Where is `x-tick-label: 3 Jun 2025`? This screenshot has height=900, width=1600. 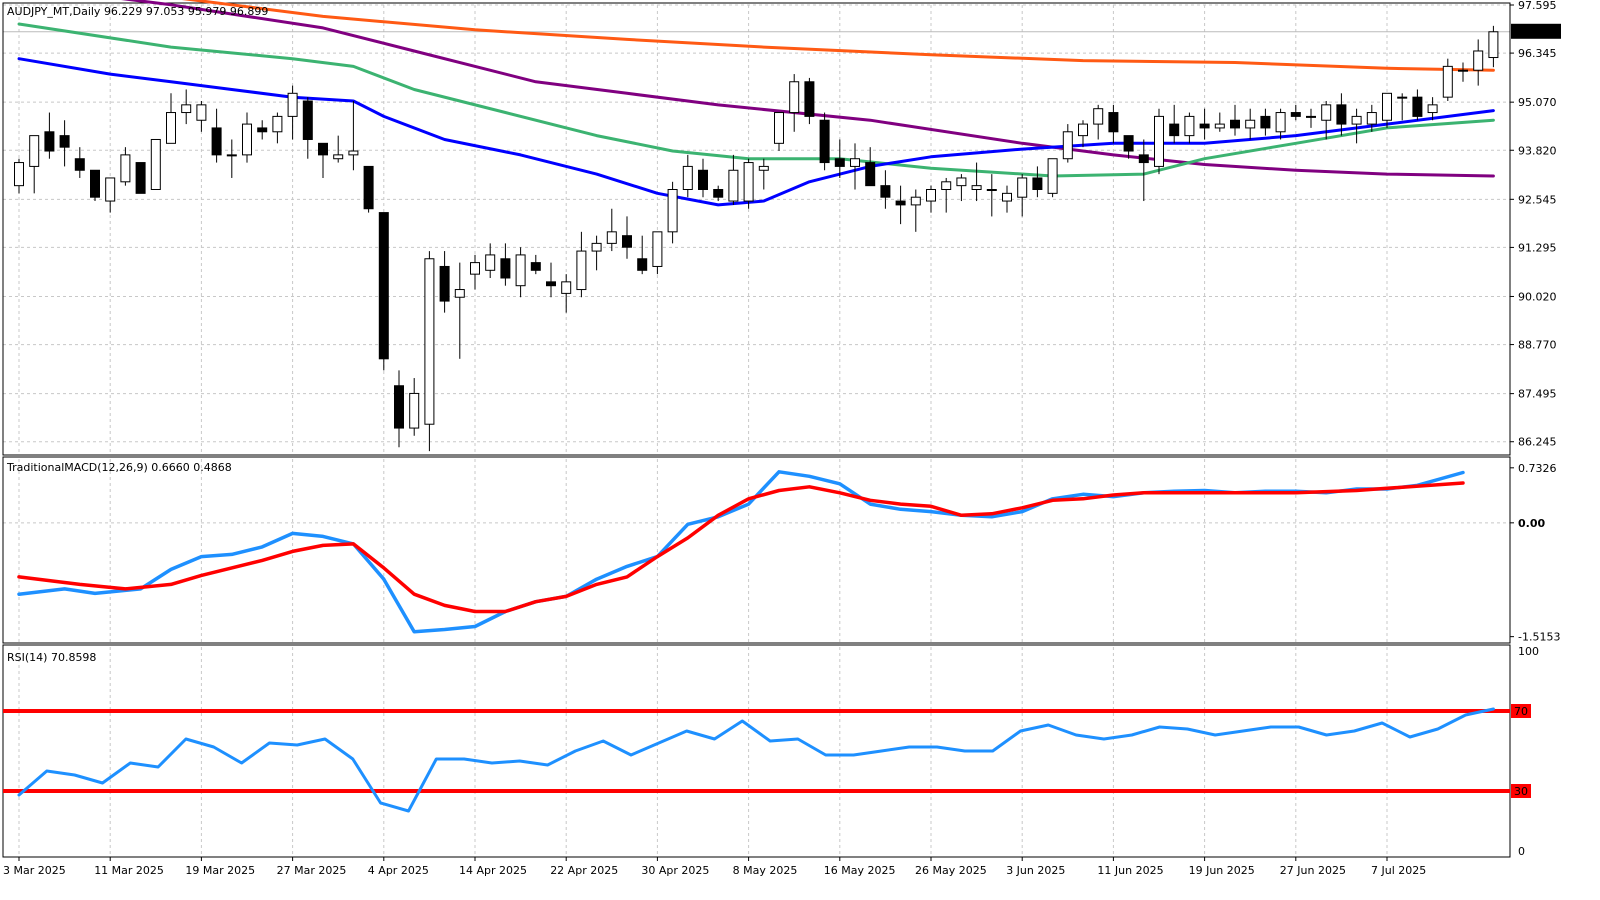 x-tick-label: 3 Jun 2025 is located at coordinates (1035, 870).